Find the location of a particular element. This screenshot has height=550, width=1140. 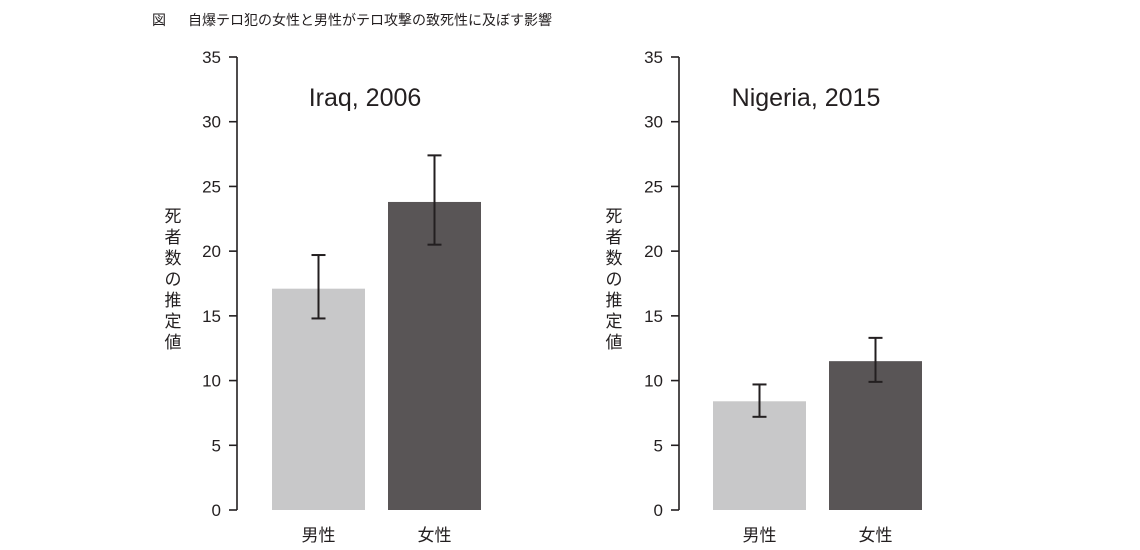

figure-caption: 図 自爆テロ犯の女性と男性がテロ攻撃の致死性に及ぼす影響 is located at coordinates (352, 21).